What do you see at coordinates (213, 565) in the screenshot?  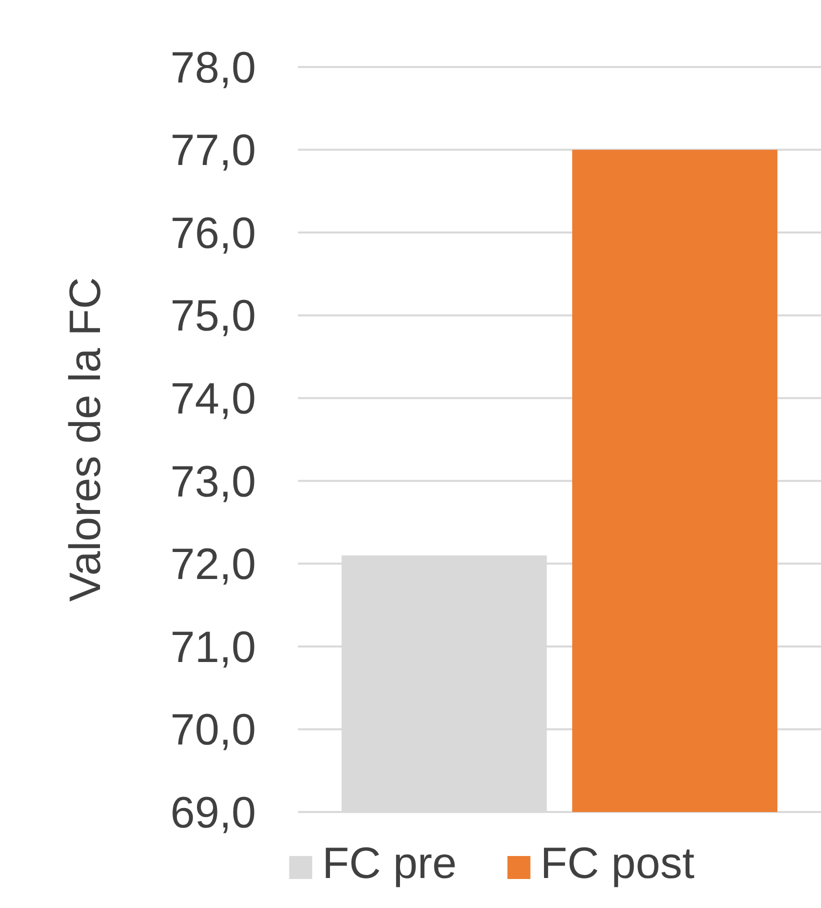 I see `y-tick-label: 72,0` at bounding box center [213, 565].